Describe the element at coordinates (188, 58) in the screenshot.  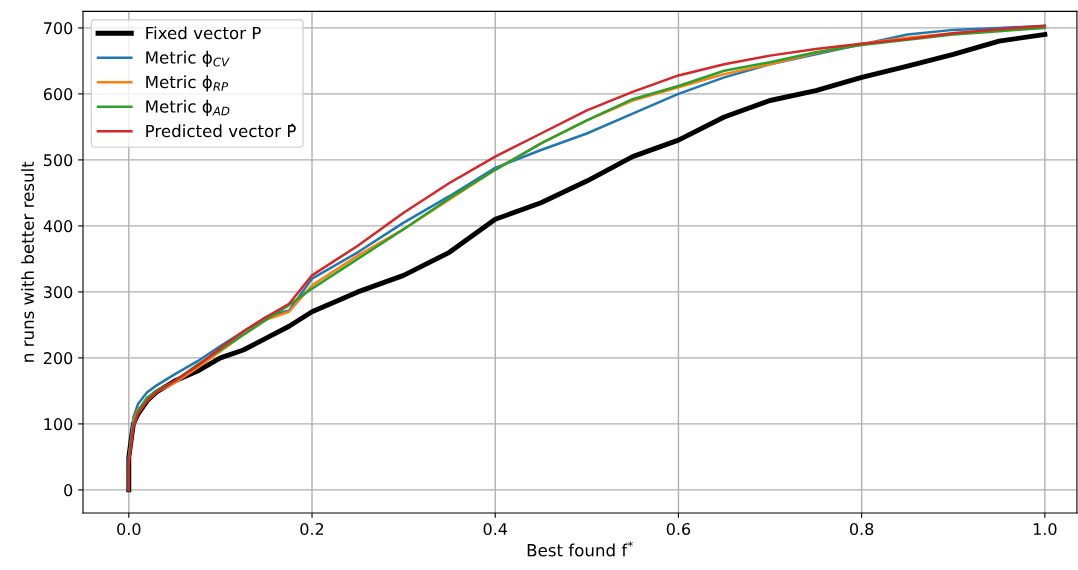
I see `legend-label: Metric ϕ$_{CV}$` at that location.